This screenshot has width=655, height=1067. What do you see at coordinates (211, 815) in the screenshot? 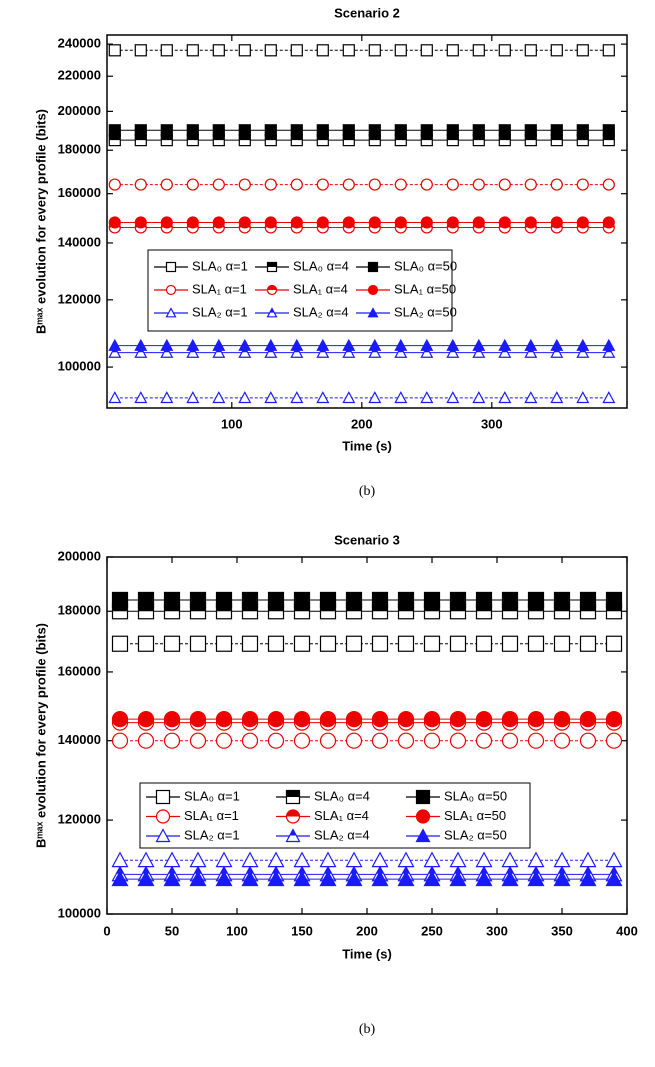
I see `legend-label: SLA₁ α=1` at bounding box center [211, 815].